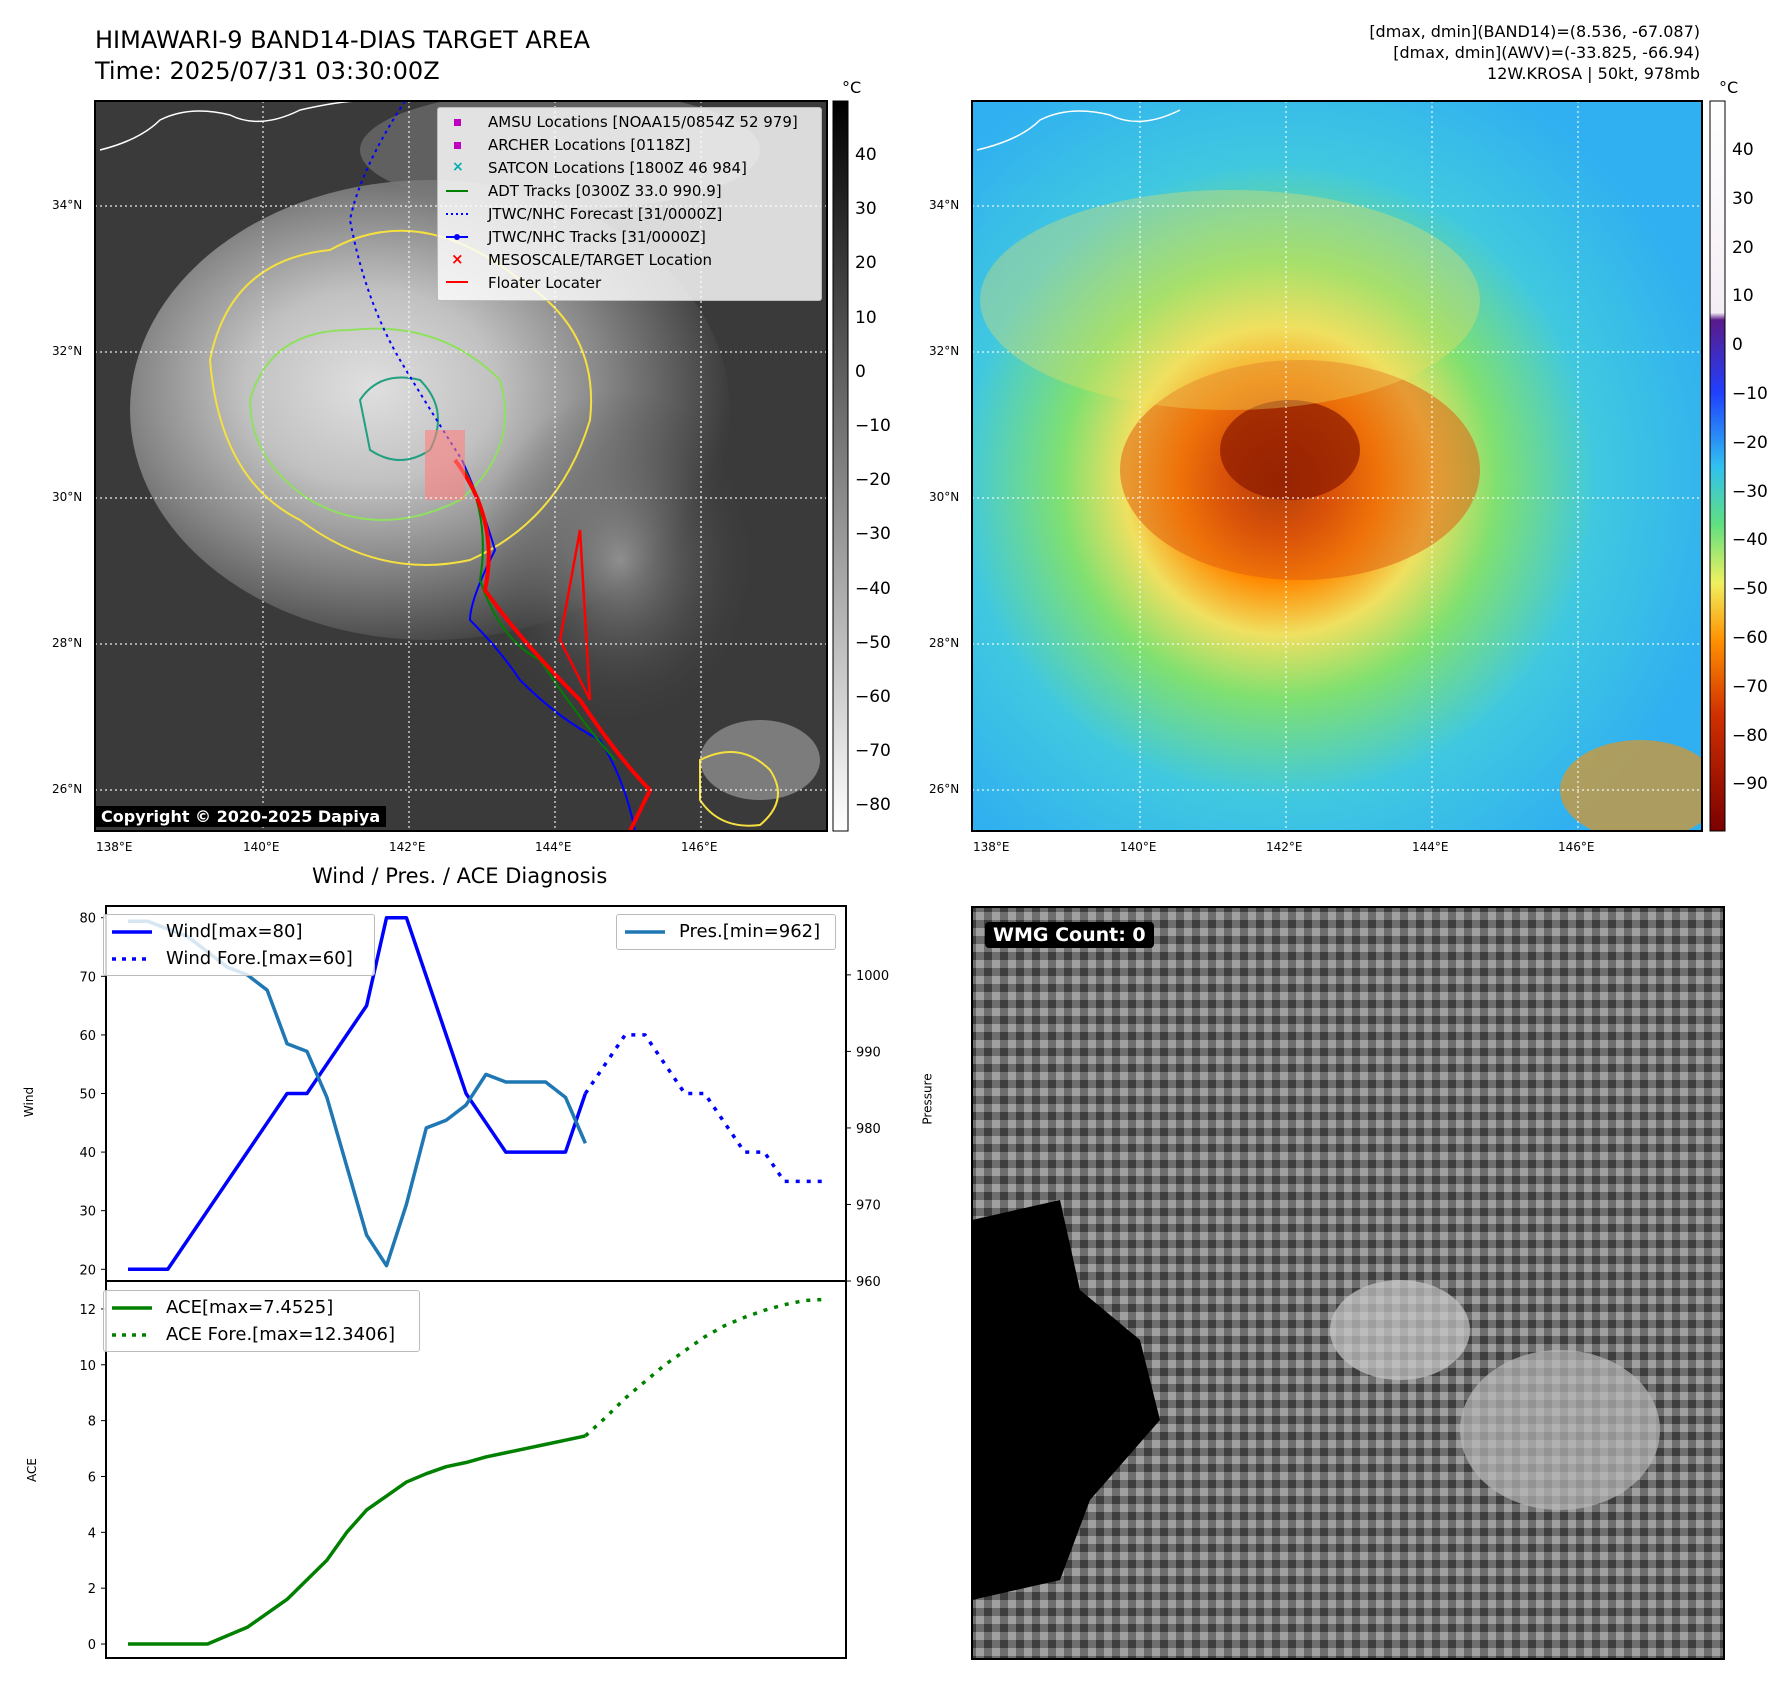 This screenshot has height=1690, width=1788. I want to click on pressure-tick-label: 980, so click(868, 1129).